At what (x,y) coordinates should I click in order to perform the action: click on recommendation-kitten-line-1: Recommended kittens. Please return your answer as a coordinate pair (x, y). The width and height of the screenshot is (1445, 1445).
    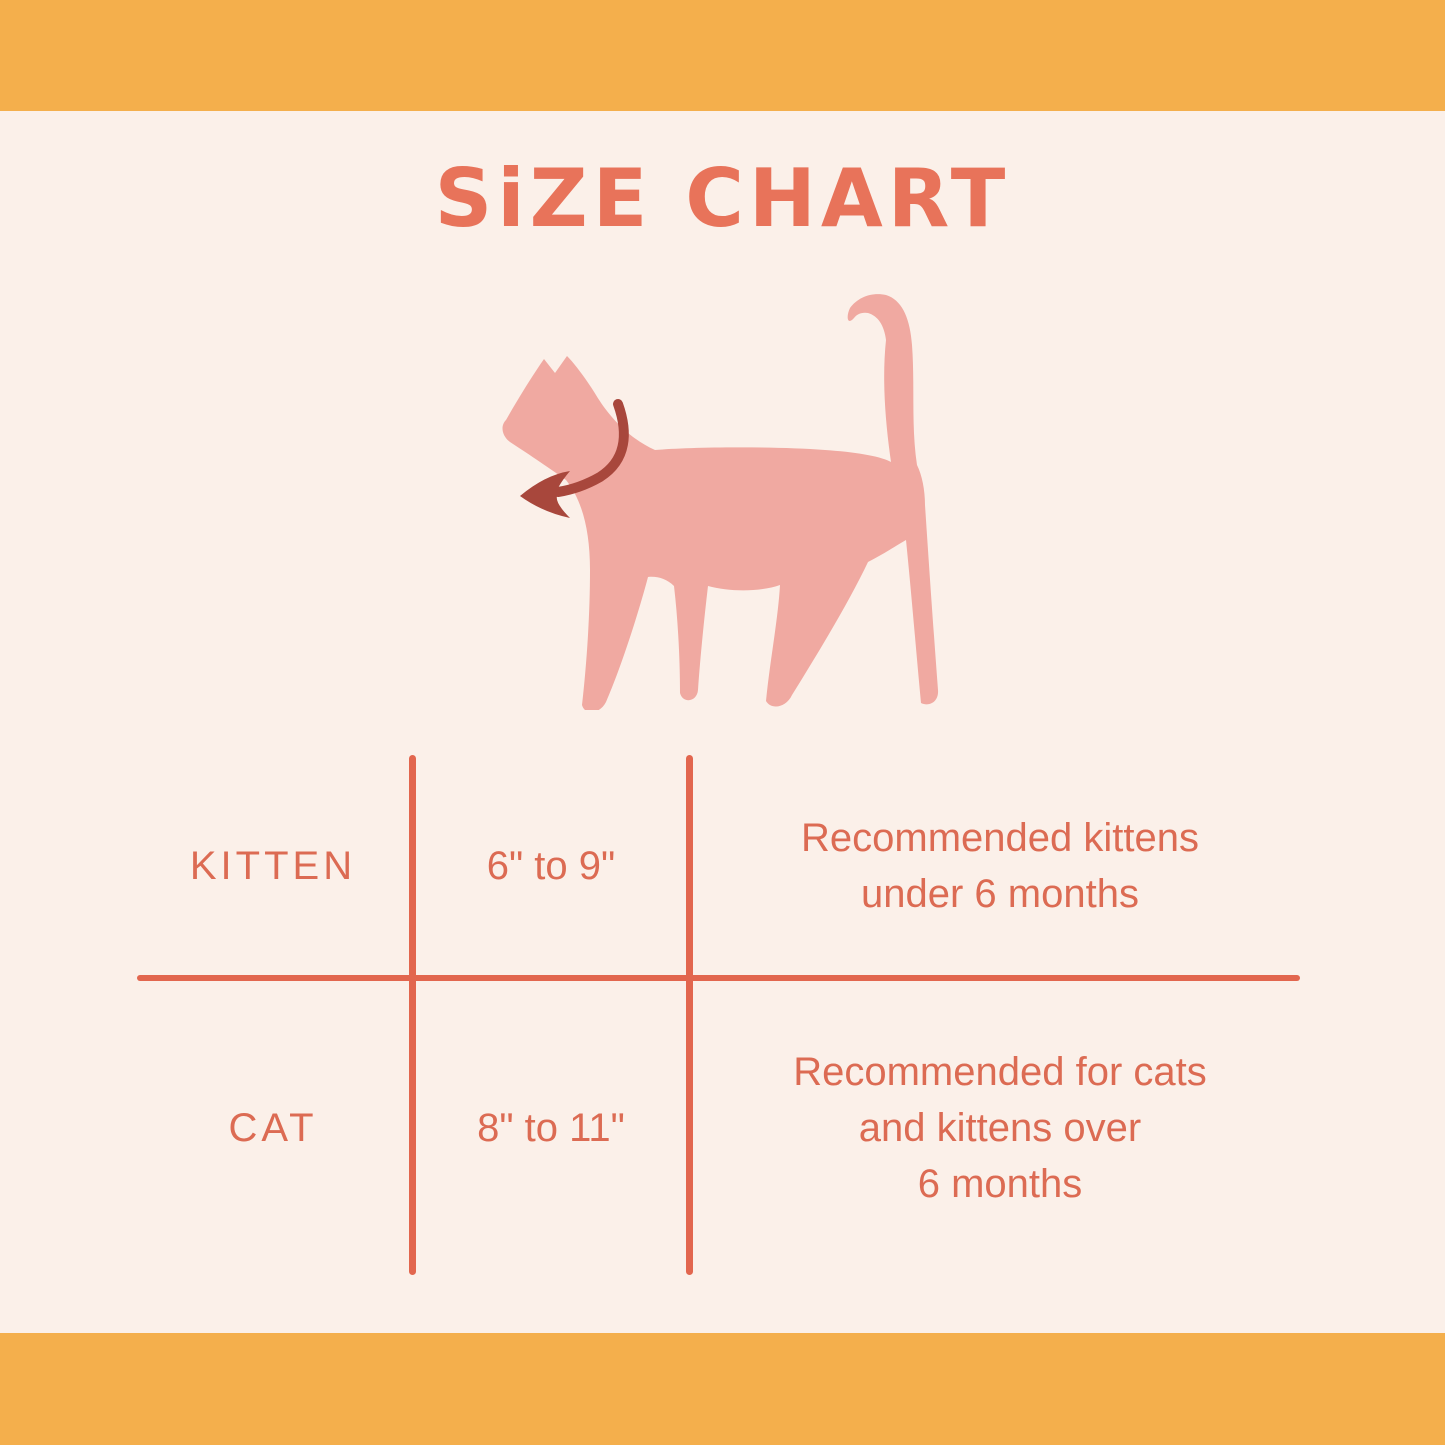
    Looking at the image, I should click on (1000, 838).